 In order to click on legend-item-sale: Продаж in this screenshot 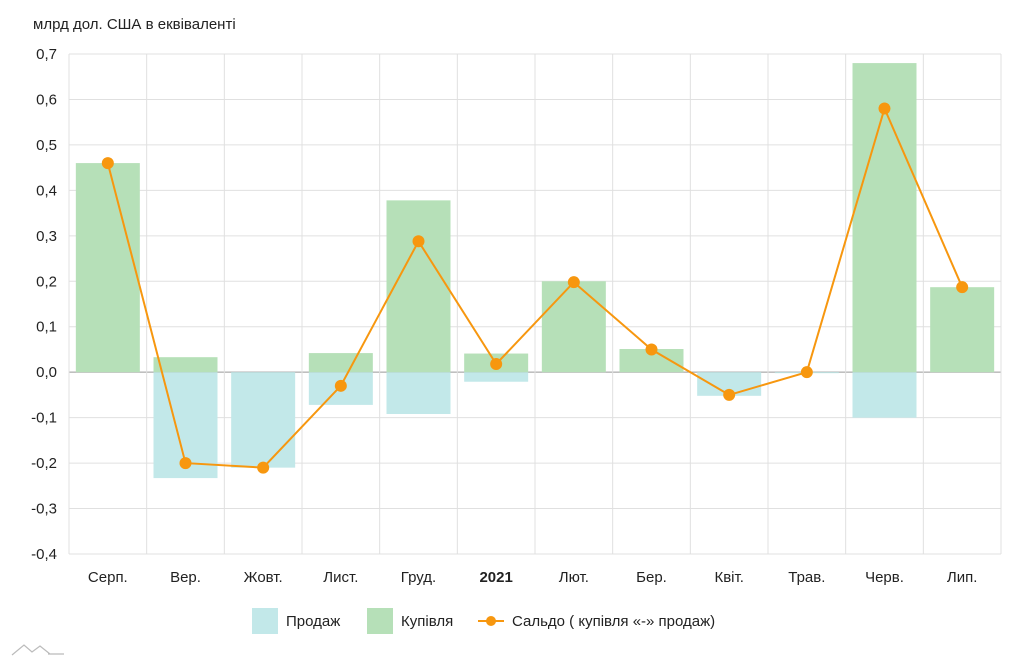, I will do `click(296, 621)`.